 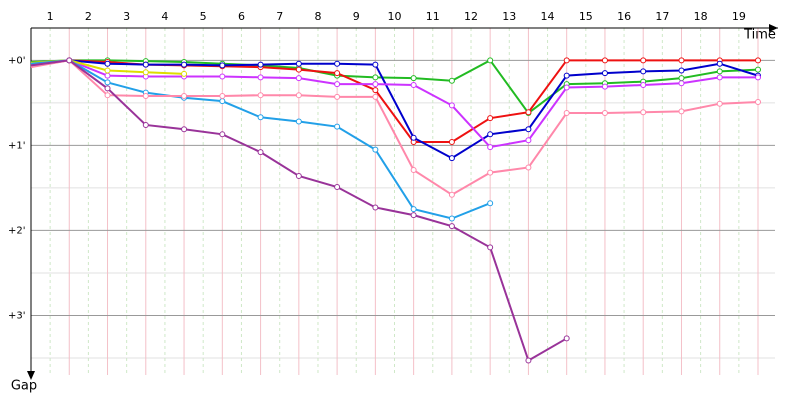 I want to click on x-tick-label: 11, so click(x=433, y=16).